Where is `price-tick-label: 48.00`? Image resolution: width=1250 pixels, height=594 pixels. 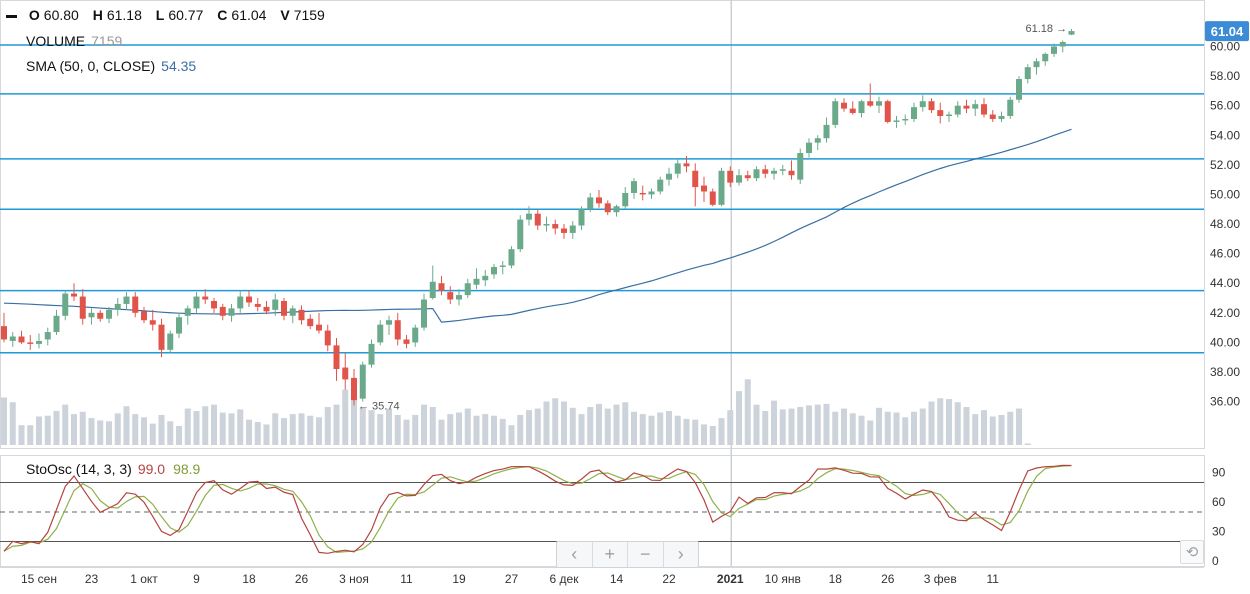 price-tick-label: 48.00 is located at coordinates (1225, 224).